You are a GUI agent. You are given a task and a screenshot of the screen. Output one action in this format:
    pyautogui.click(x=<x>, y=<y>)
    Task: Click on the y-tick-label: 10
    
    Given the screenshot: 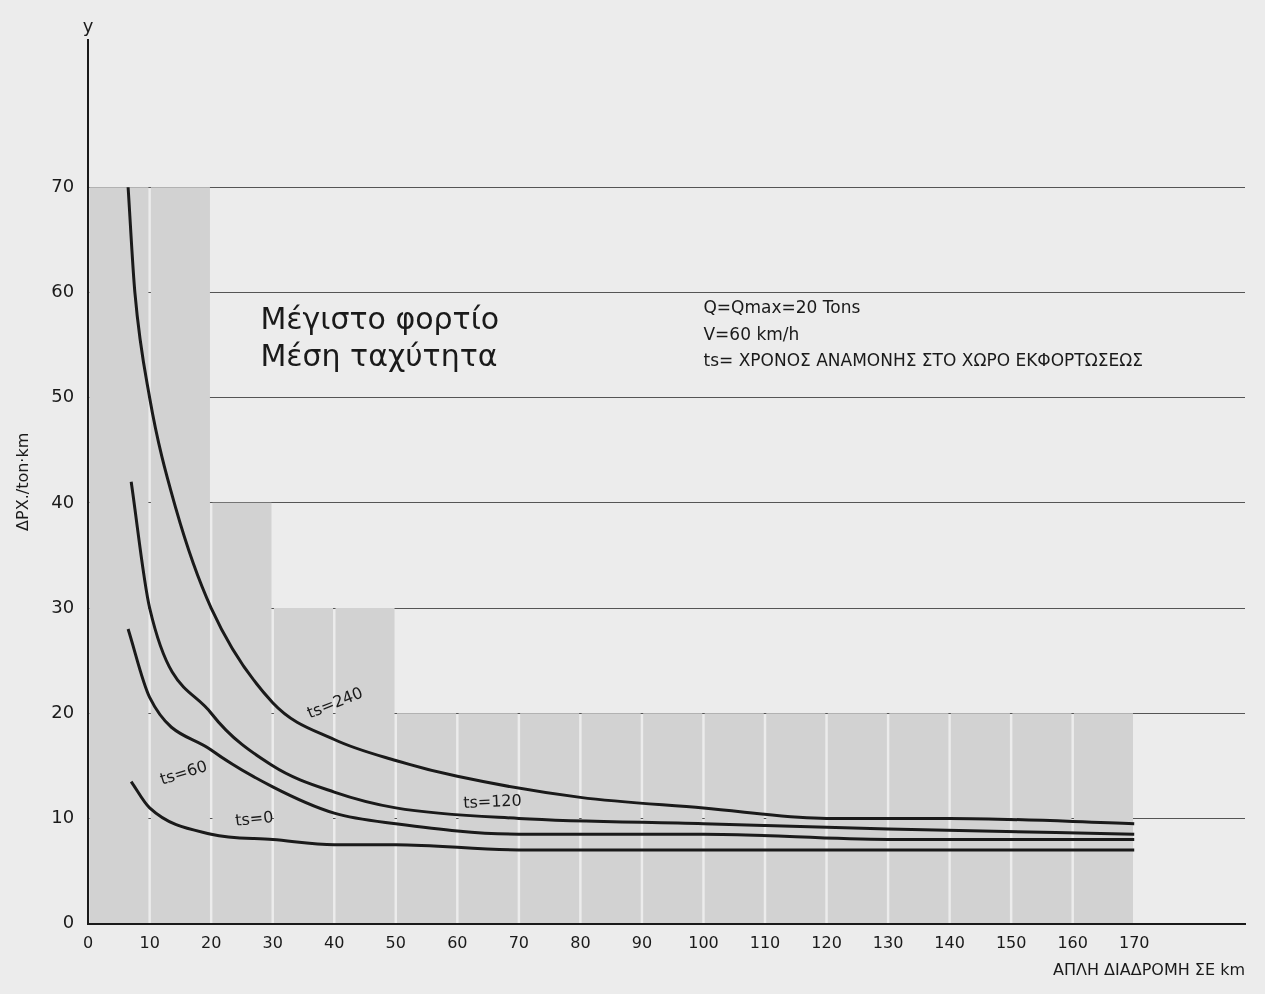 What is the action you would take?
    pyautogui.click(x=63, y=817)
    